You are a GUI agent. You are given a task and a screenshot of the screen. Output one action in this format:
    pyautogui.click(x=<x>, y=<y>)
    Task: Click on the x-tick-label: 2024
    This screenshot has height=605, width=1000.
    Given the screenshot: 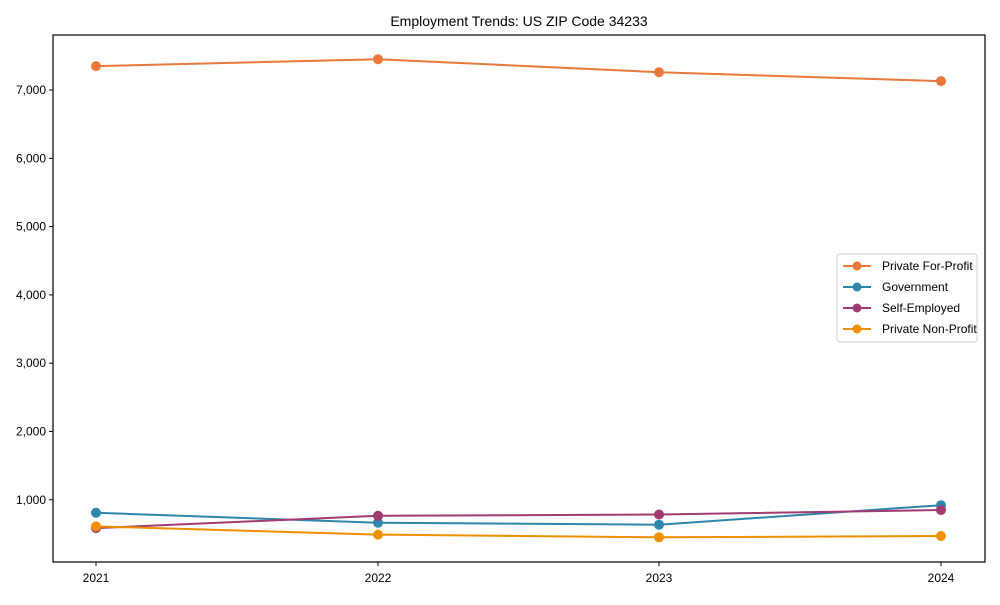 What is the action you would take?
    pyautogui.click(x=941, y=578)
    